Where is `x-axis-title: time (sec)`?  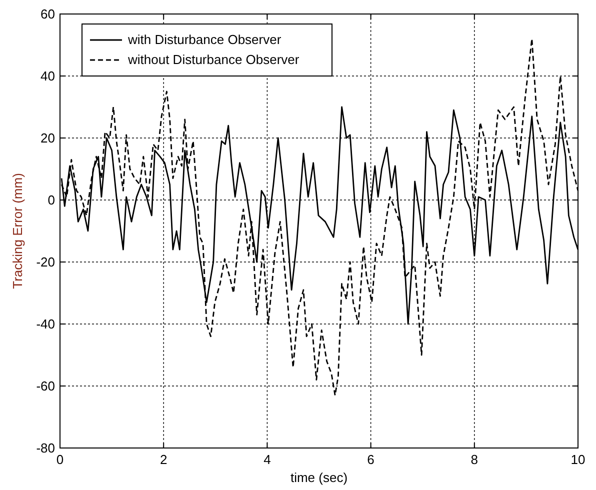 x-axis-title: time (sec) is located at coordinates (319, 477).